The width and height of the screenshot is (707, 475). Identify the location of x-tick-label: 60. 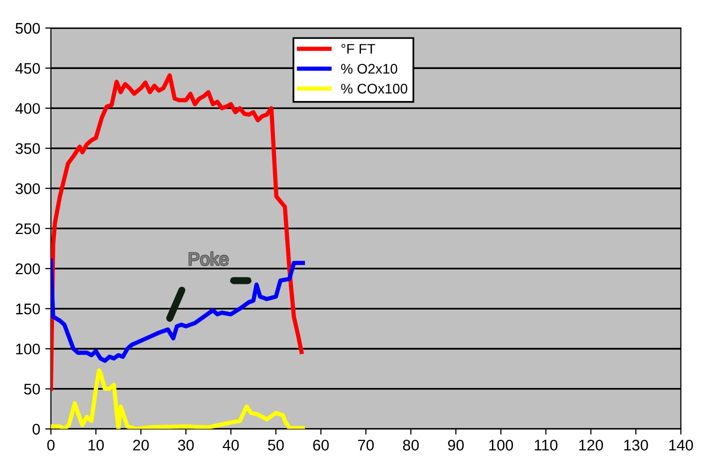
(321, 445).